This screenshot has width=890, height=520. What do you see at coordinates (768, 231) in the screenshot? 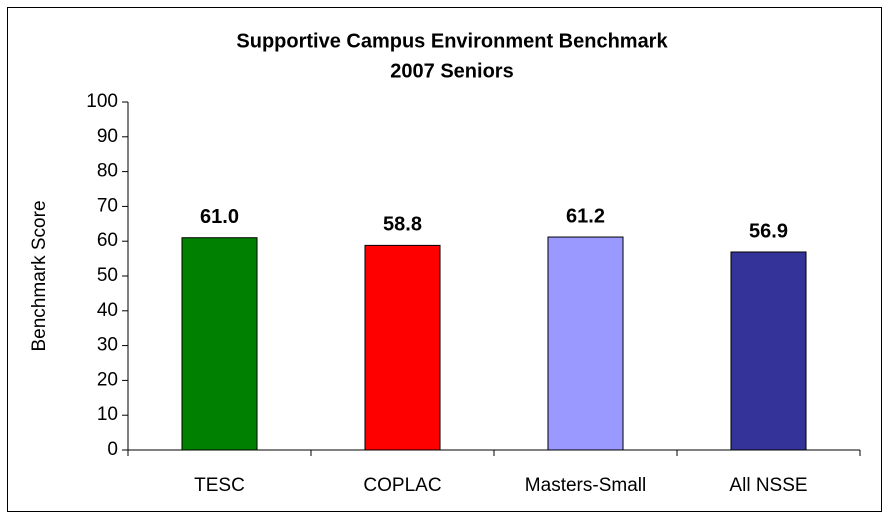
I see `value-label: 56.9` at bounding box center [768, 231].